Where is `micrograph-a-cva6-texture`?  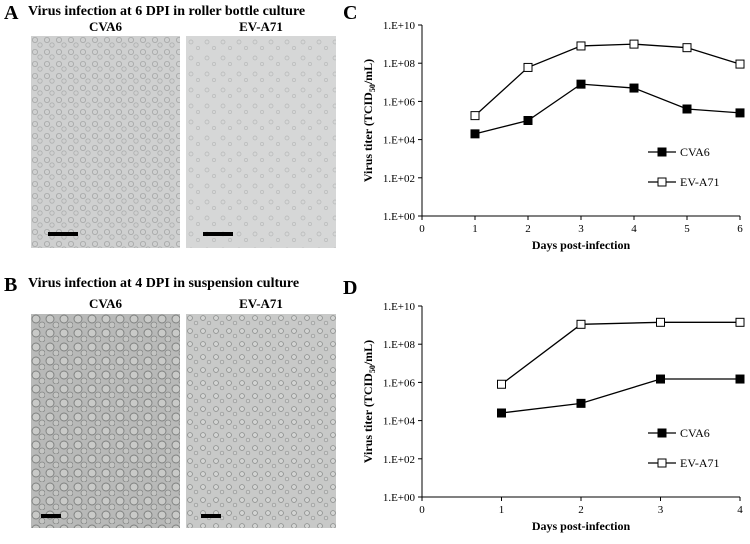
micrograph-a-cva6-texture is located at coordinates (105, 142).